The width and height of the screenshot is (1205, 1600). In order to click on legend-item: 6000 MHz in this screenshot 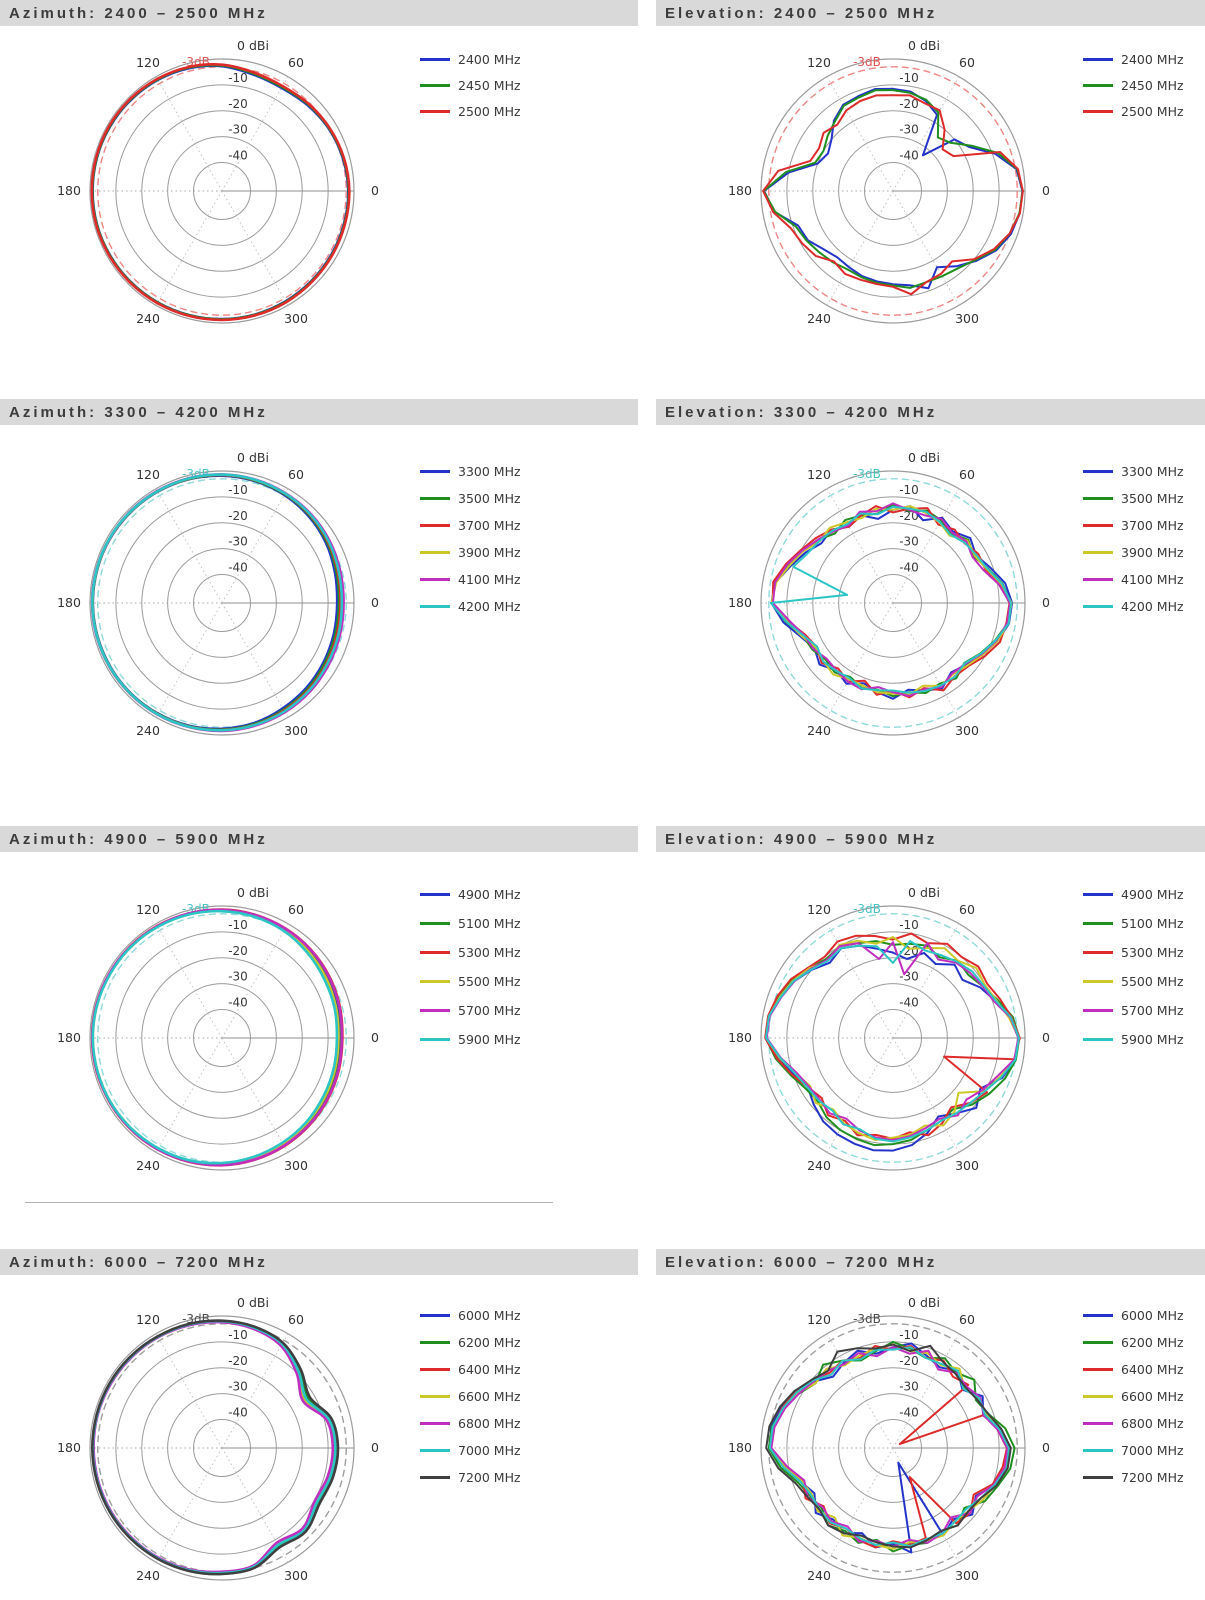, I will do `click(1133, 1315)`.